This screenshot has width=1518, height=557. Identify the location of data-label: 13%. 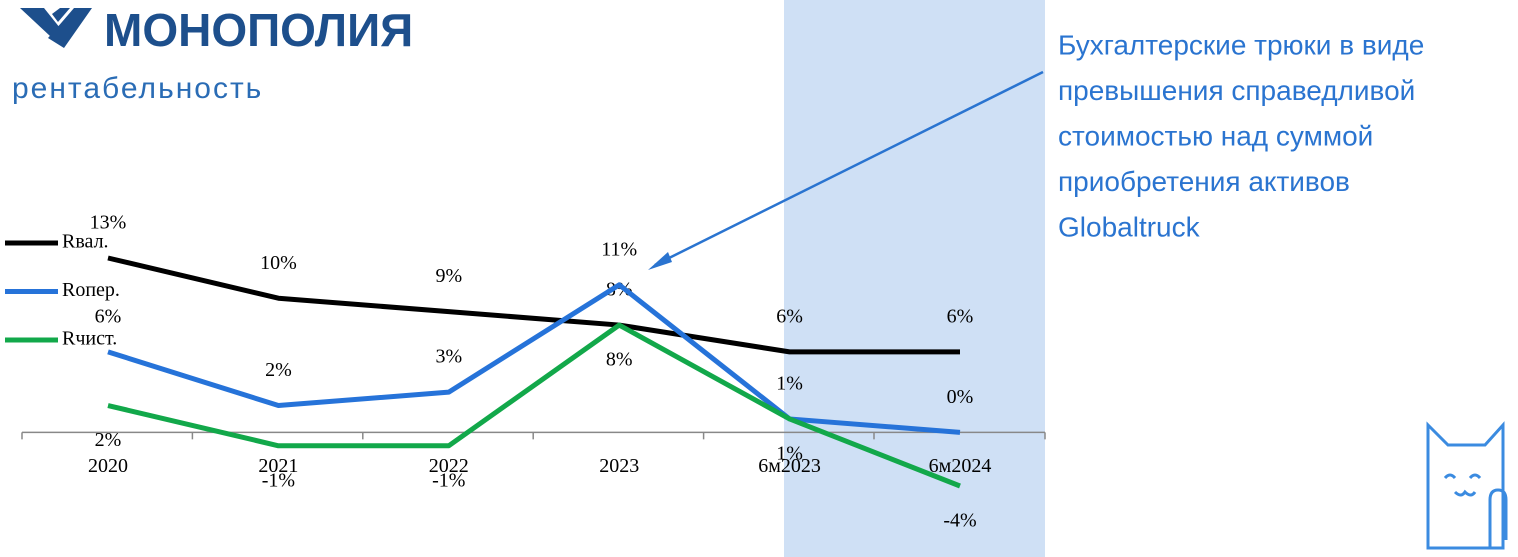
(108, 223).